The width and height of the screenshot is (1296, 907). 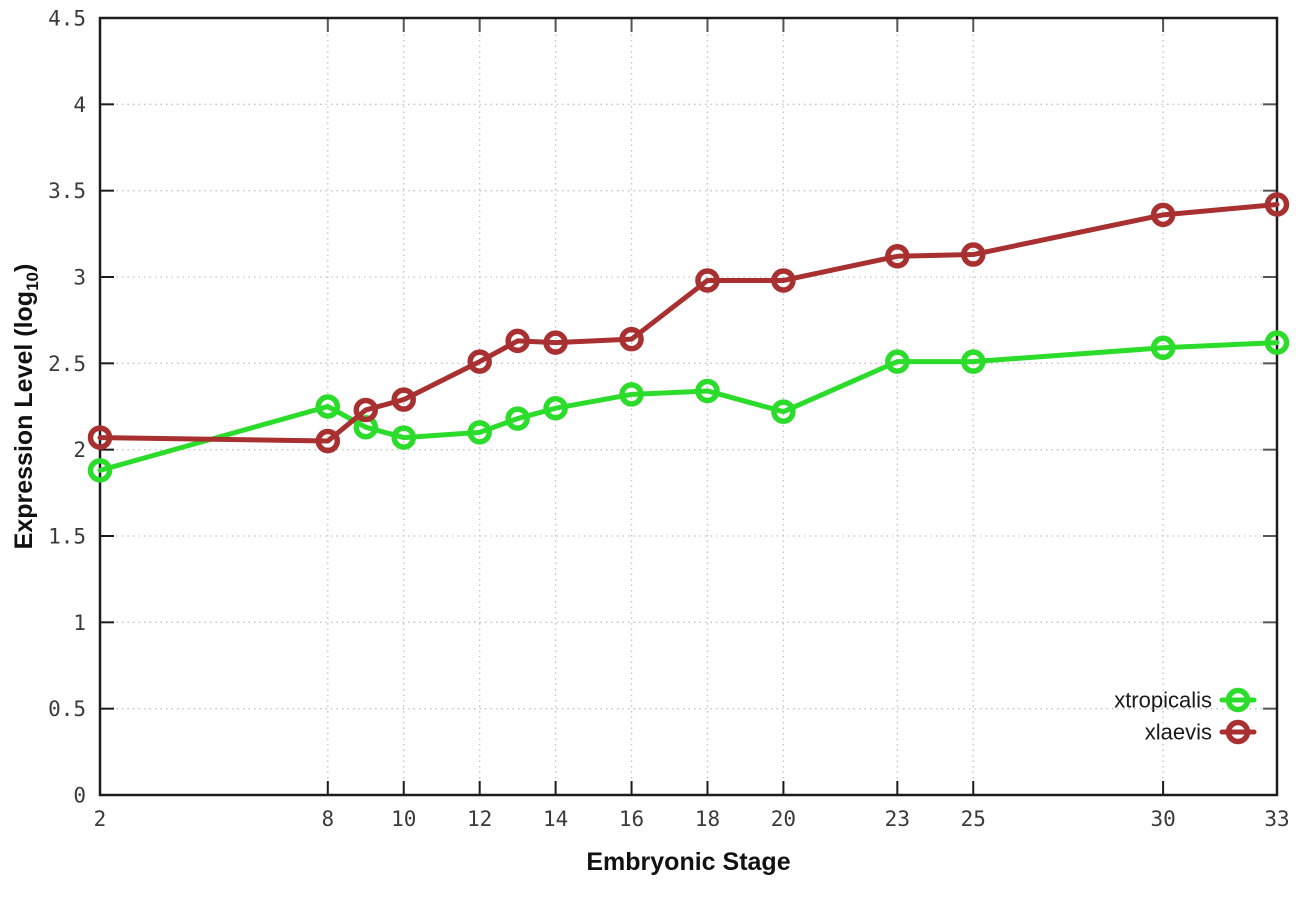 What do you see at coordinates (327, 819) in the screenshot?
I see `x-tick-label: 8` at bounding box center [327, 819].